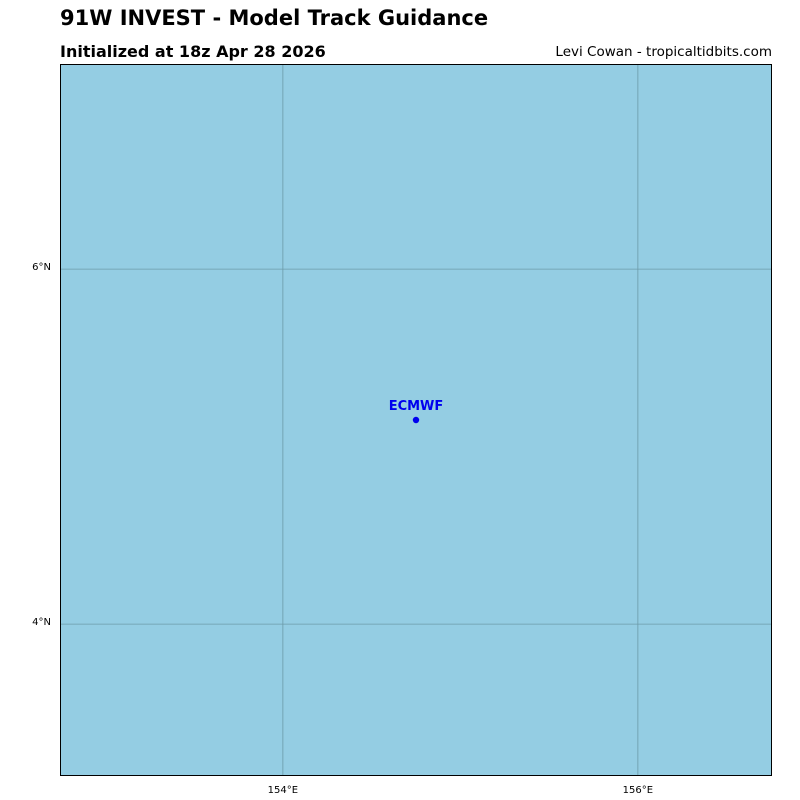  Describe the element at coordinates (41, 268) in the screenshot. I see `latitude-tick-label: 6°N` at that location.